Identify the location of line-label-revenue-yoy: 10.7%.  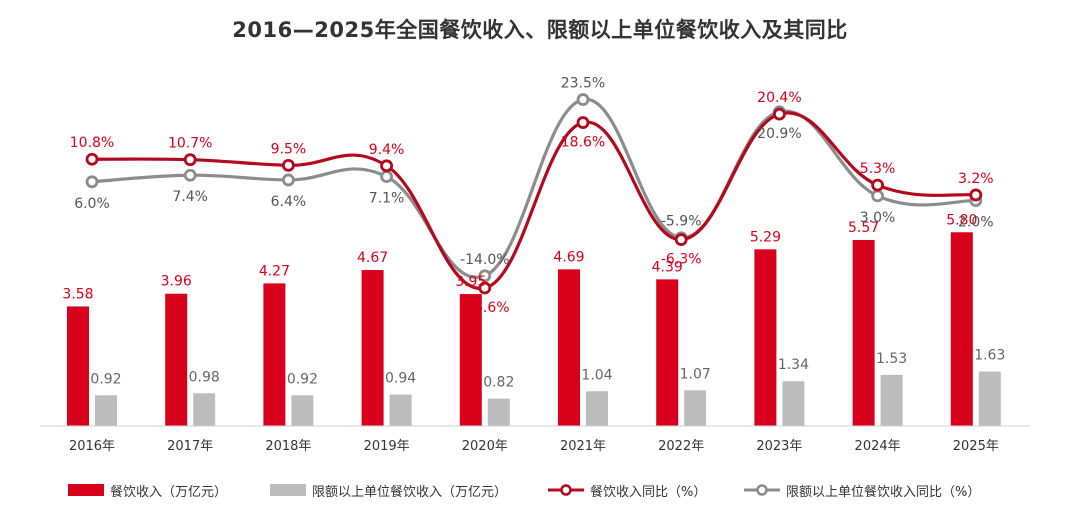
(190, 144).